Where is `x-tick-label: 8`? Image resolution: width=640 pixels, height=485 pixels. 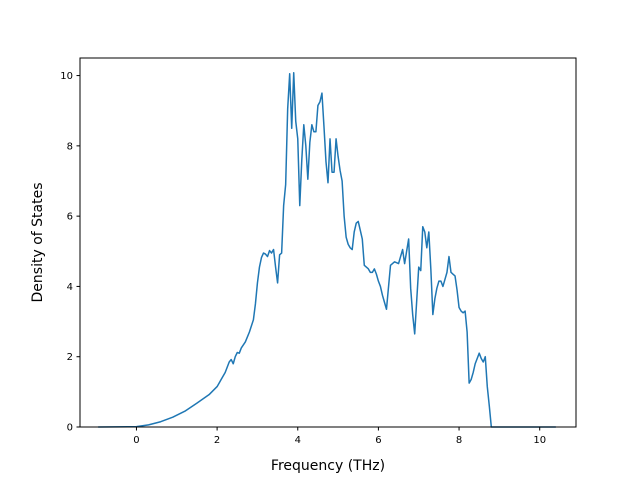 x-tick-label: 8 is located at coordinates (459, 440).